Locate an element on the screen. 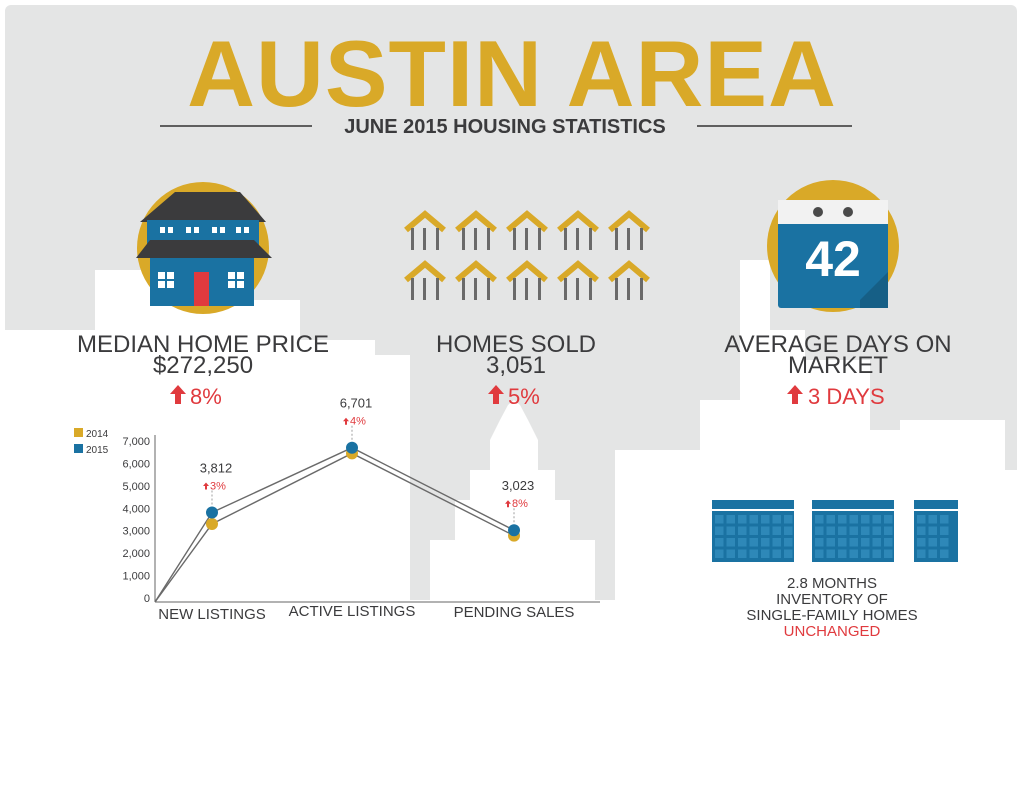  y-tick-label: 1,000 is located at coordinates (136, 577).